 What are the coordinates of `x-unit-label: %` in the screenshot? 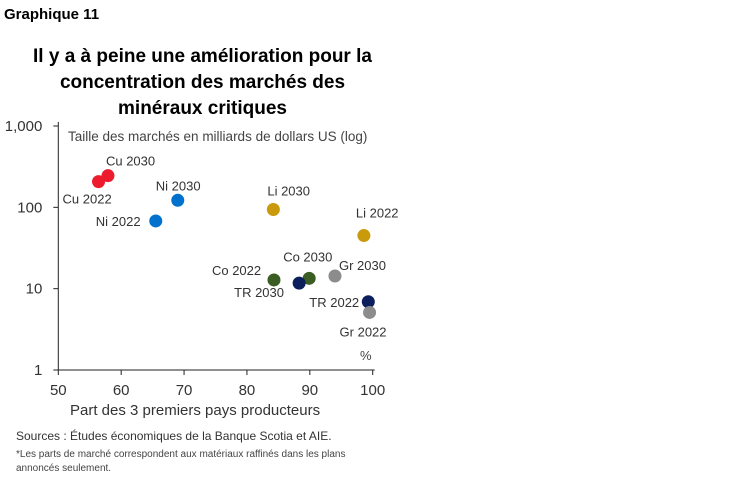 It's located at (366, 355).